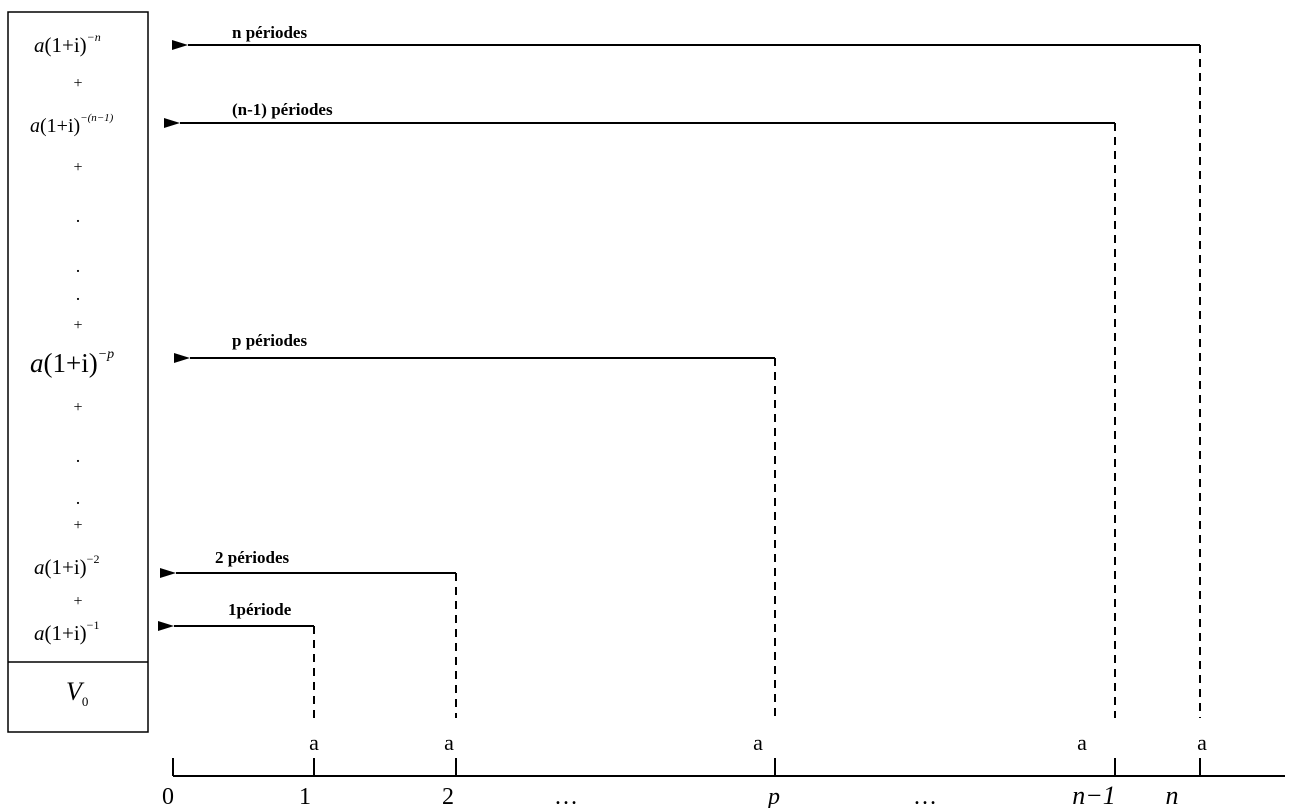 The image size is (1293, 808). Describe the element at coordinates (723, 769) in the screenshot. I see `timeline: a a a a a 0 1 2 … p … n−1 n` at that location.